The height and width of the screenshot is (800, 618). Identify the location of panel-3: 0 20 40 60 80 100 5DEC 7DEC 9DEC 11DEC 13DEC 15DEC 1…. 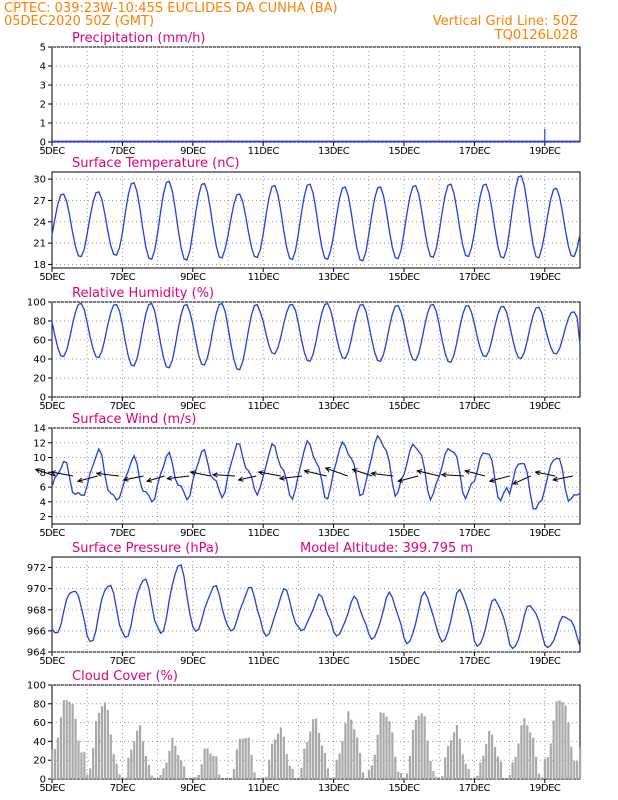
(304, 349).